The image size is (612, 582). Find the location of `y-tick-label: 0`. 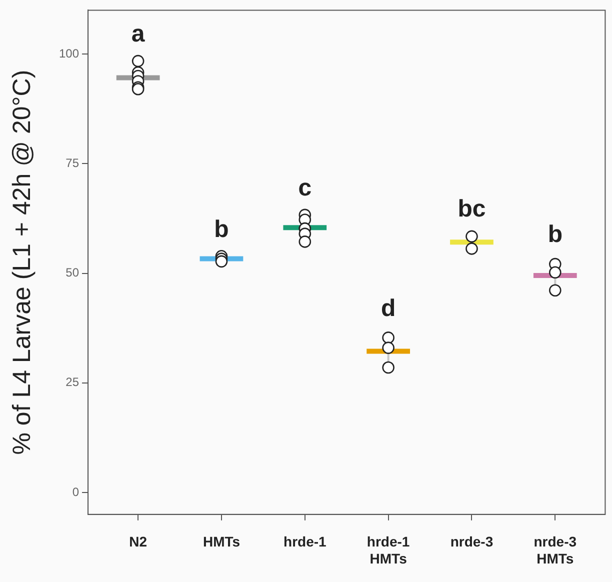

y-tick-label: 0 is located at coordinates (76, 491).